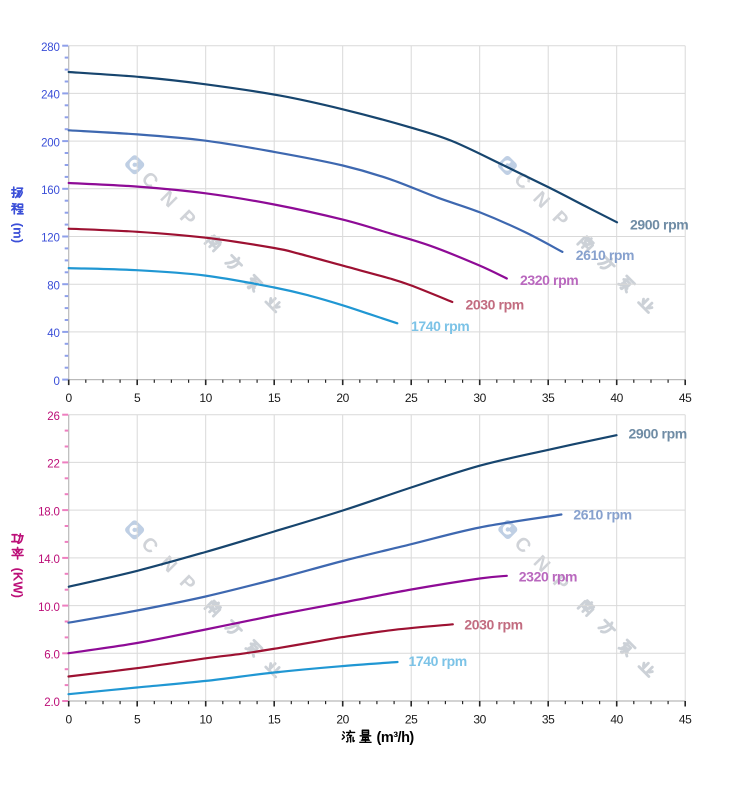 The width and height of the screenshot is (752, 802). What do you see at coordinates (53, 417) in the screenshot?
I see `svg-text: 26` at bounding box center [53, 417].